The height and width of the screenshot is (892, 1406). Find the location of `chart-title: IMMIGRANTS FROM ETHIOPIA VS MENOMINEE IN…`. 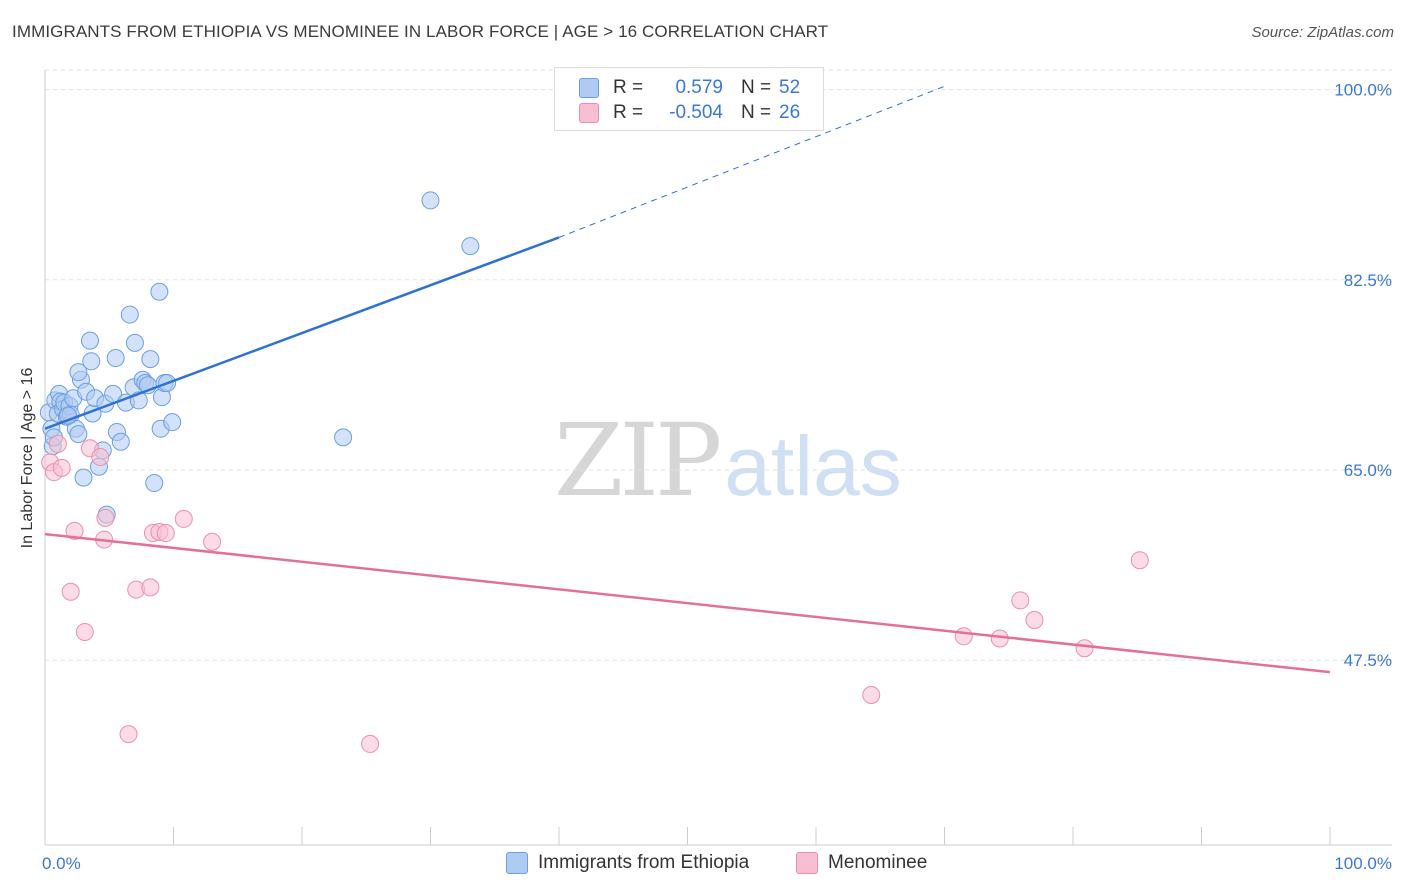

chart-title: IMMIGRANTS FROM ETHIOPIA VS MENOMINEE IN… is located at coordinates (420, 31).